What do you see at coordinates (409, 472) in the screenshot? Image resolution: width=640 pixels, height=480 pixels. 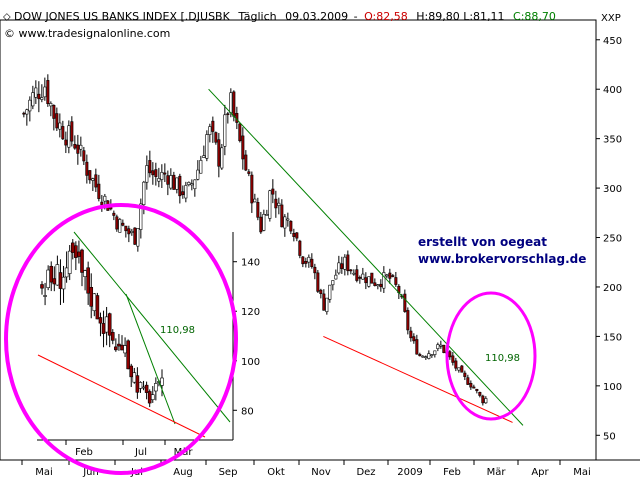 I see `x-tick-label: 2009` at bounding box center [409, 472].